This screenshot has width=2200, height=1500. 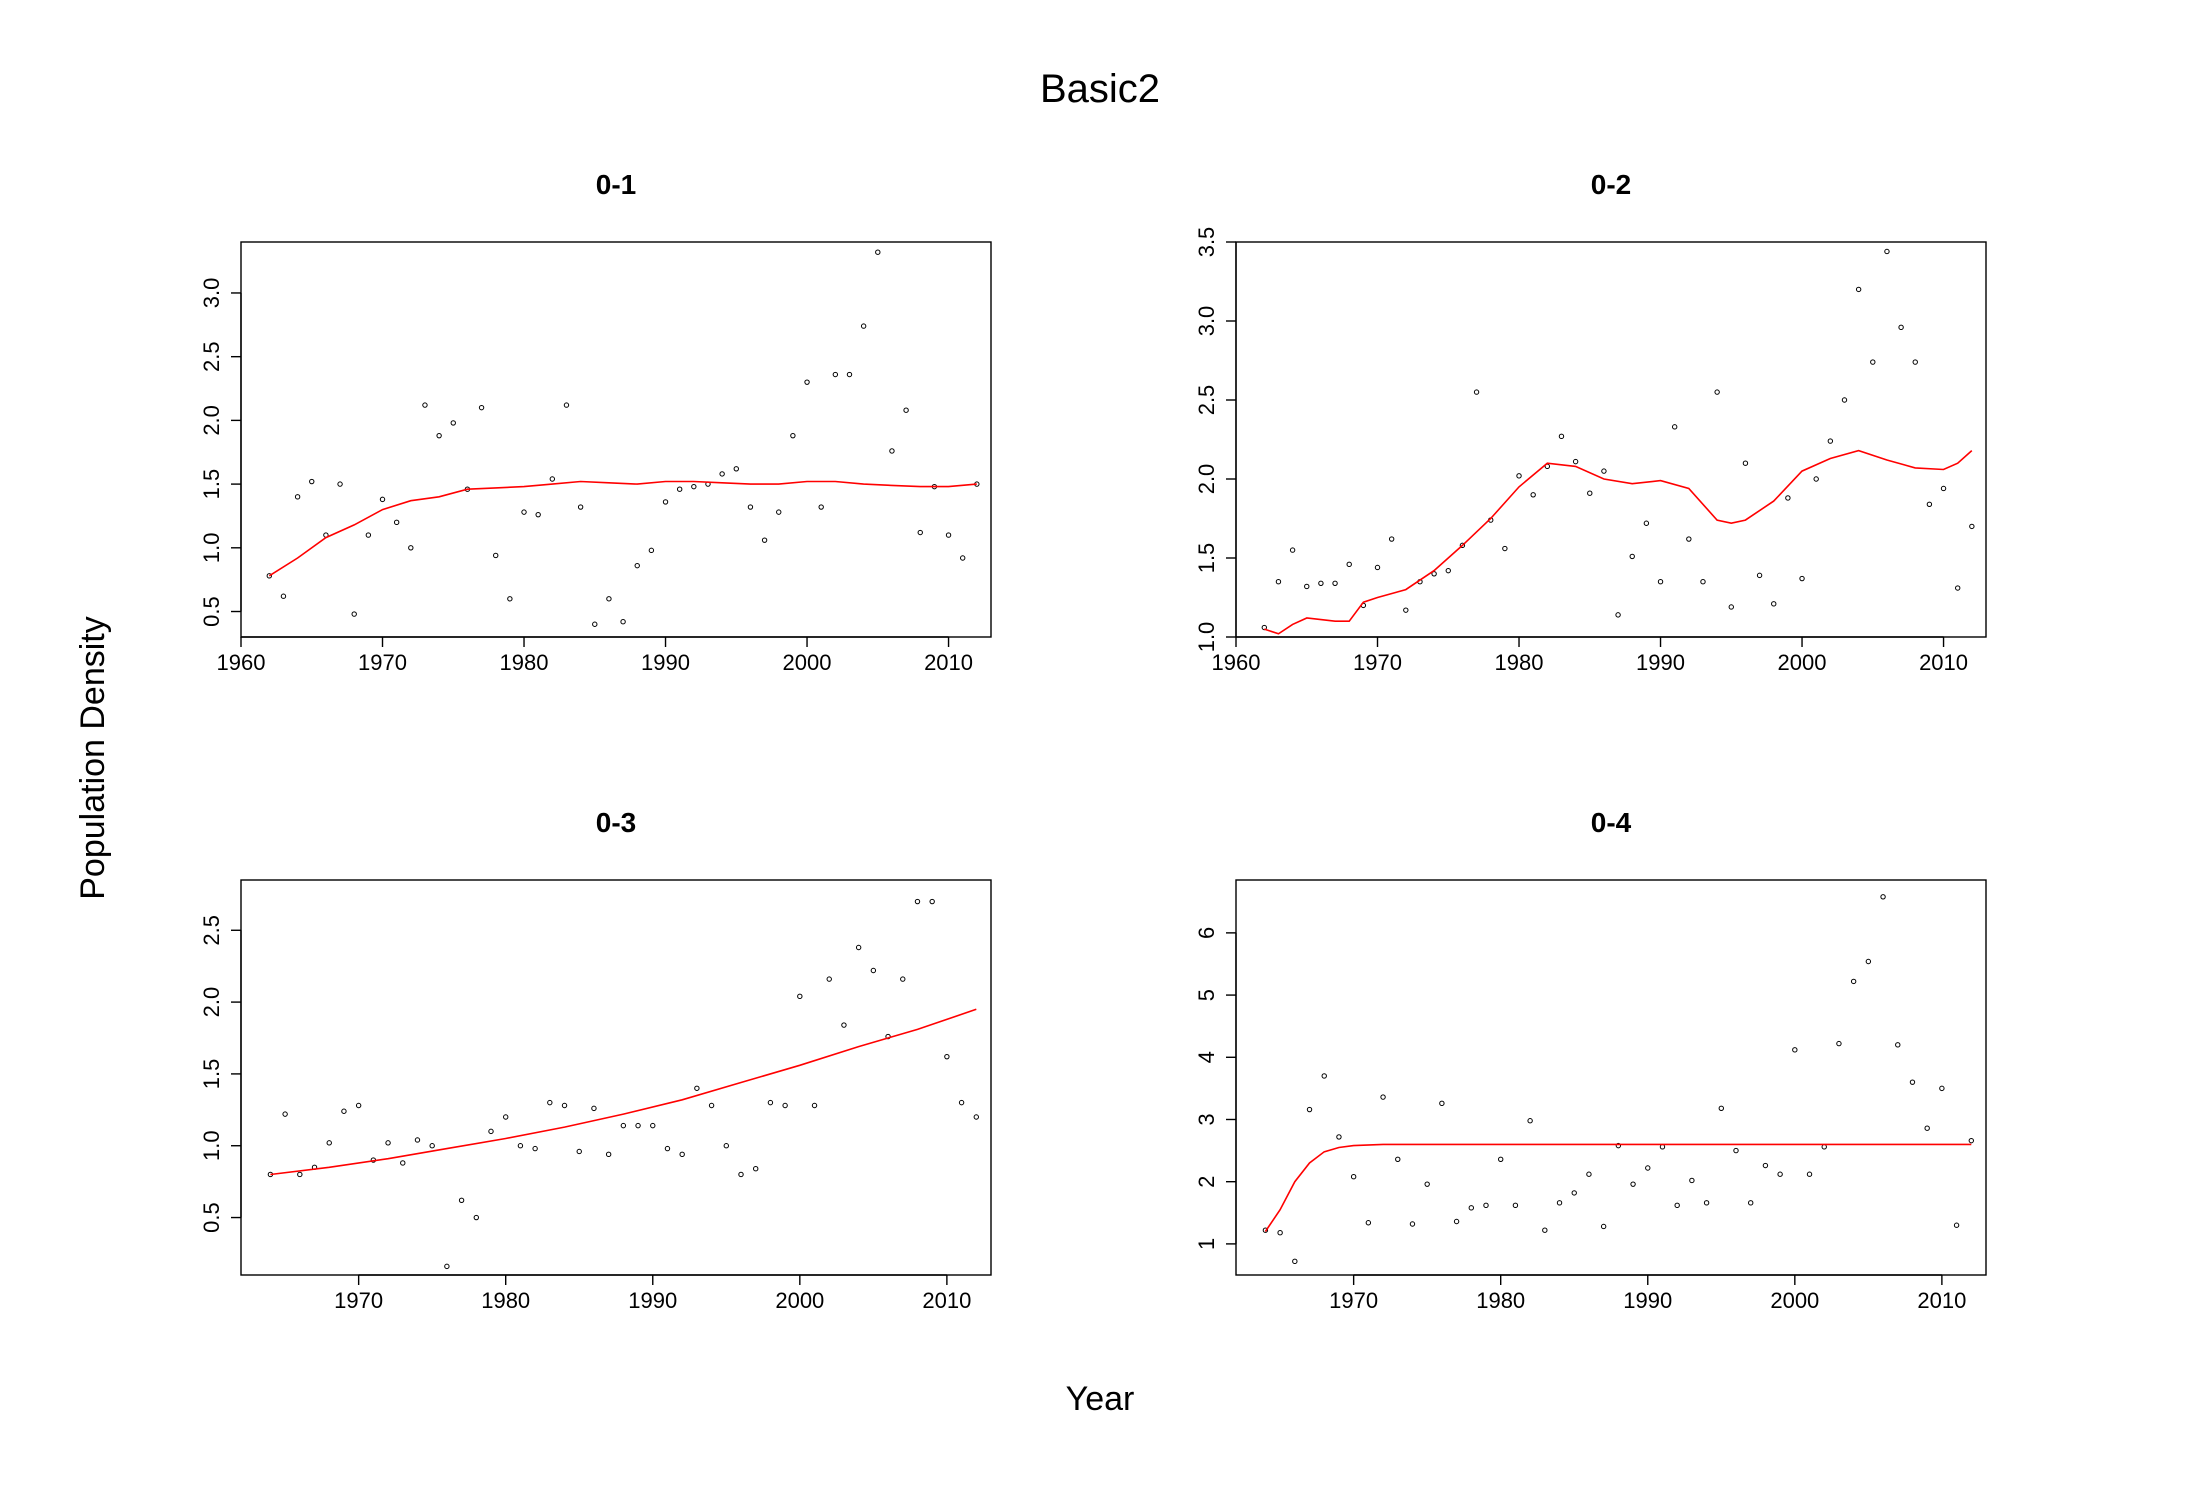 What do you see at coordinates (1611, 822) in the screenshot?
I see `panel-title: 0-4` at bounding box center [1611, 822].